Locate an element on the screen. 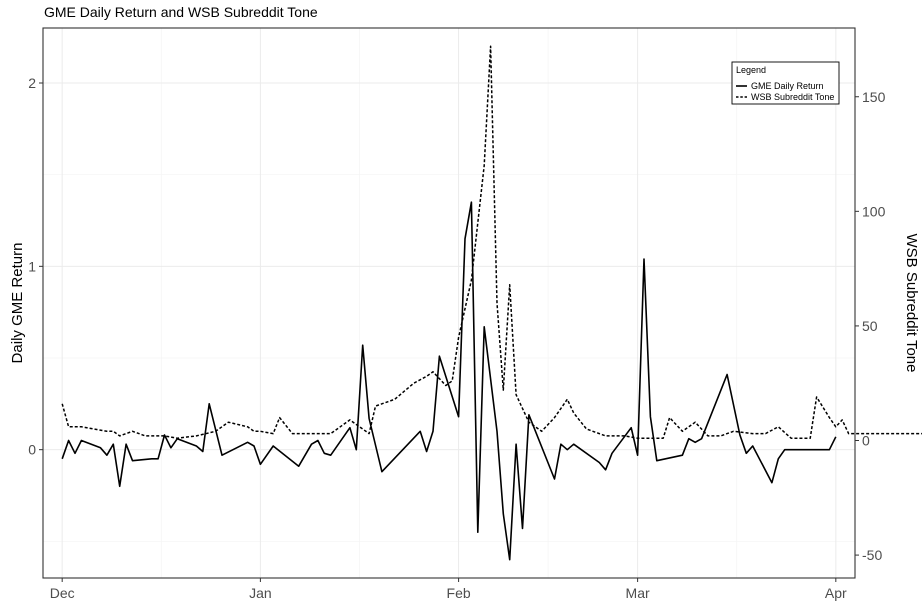  legend-label-gme-return: GME Daily Return is located at coordinates (787, 86).